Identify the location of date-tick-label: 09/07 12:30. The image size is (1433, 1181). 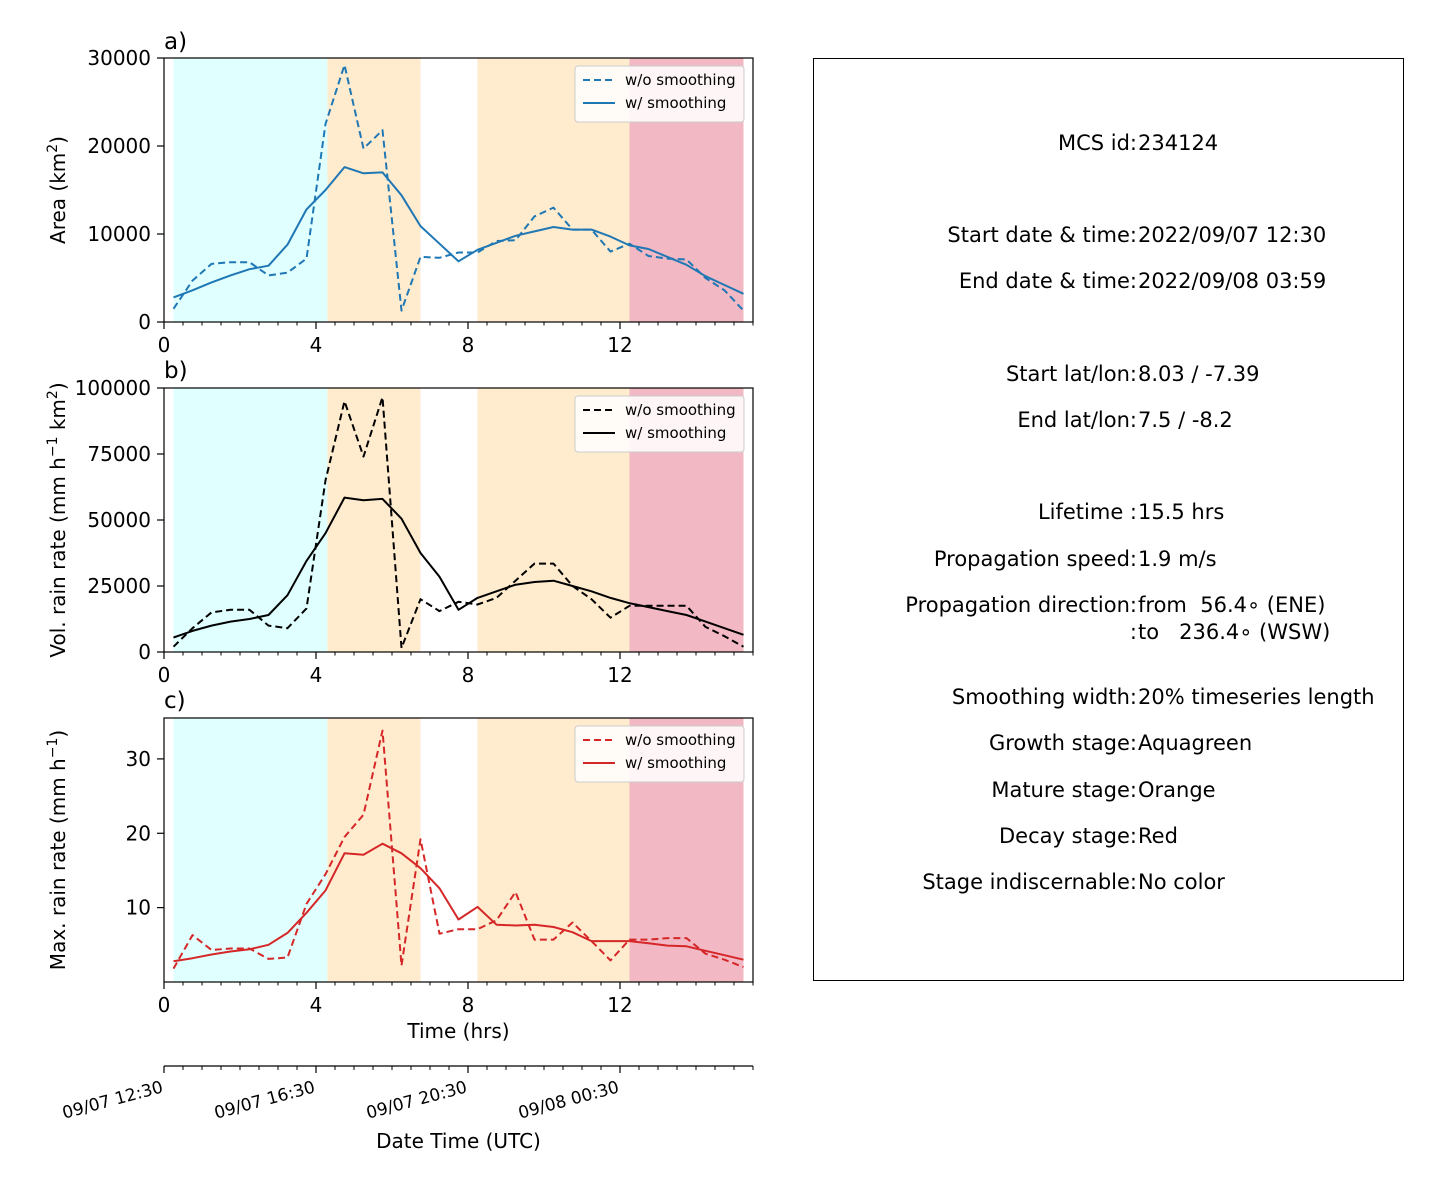
(112, 1101).